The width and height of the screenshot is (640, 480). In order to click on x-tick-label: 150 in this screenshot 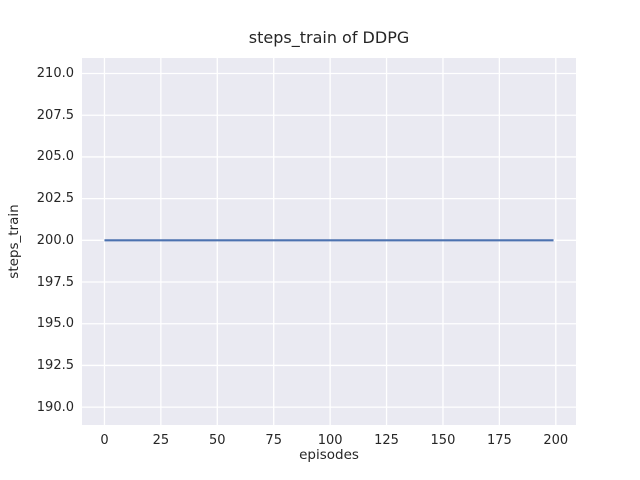, I will do `click(443, 440)`.